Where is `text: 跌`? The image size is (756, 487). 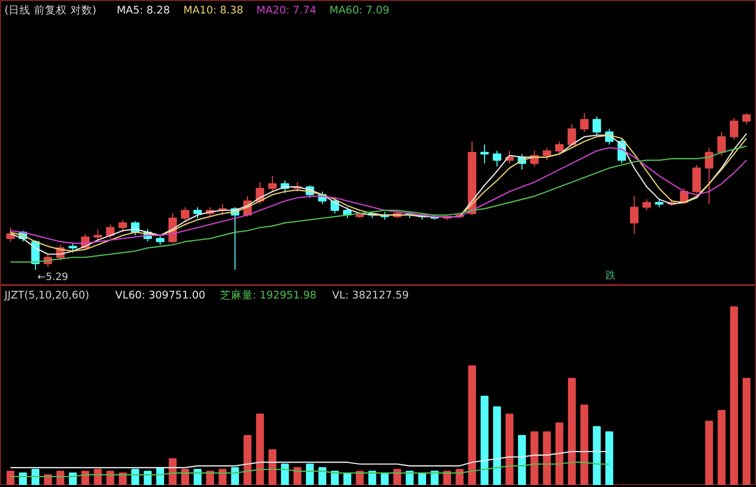
text: 跌 is located at coordinates (610, 276).